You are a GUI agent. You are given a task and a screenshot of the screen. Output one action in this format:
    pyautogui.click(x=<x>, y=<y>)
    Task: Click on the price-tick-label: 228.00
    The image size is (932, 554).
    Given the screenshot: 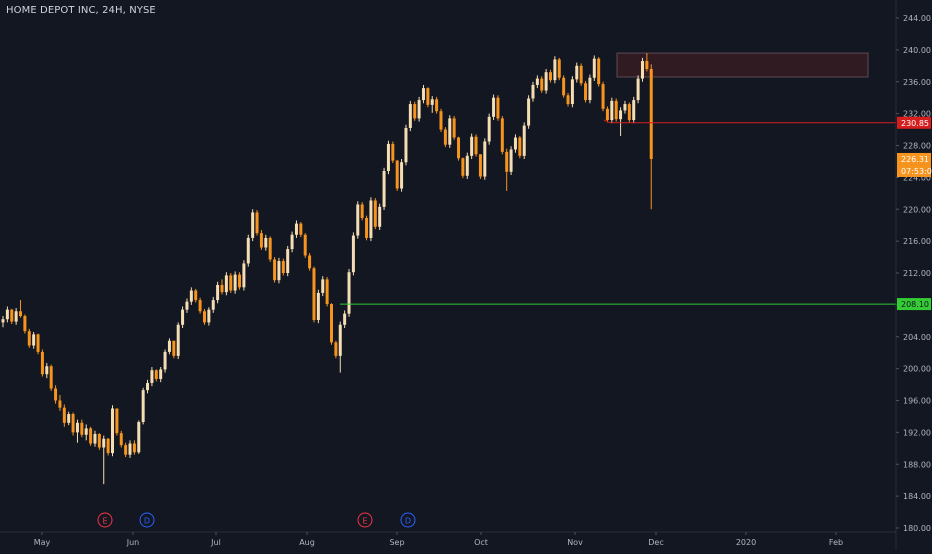 What is the action you would take?
    pyautogui.click(x=917, y=146)
    